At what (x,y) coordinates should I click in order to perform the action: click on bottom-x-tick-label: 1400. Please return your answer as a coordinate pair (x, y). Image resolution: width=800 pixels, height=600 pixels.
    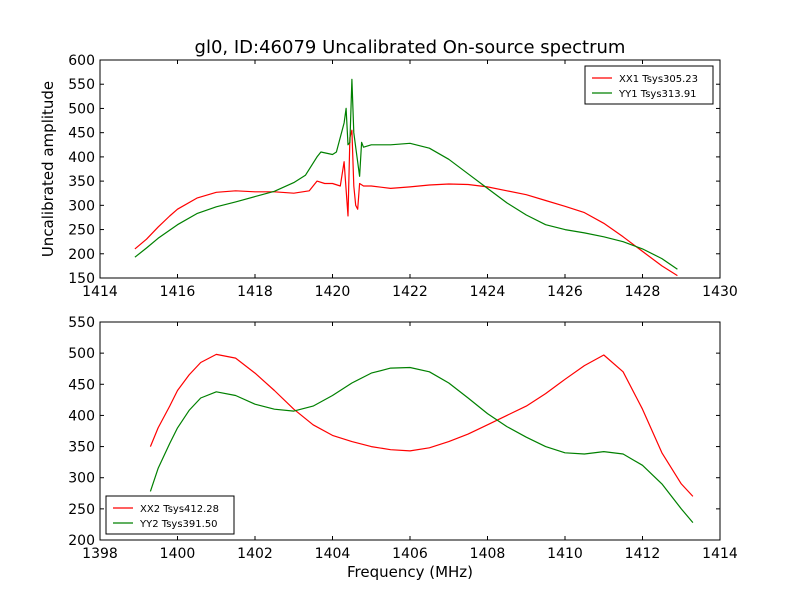
    Looking at the image, I should click on (178, 554).